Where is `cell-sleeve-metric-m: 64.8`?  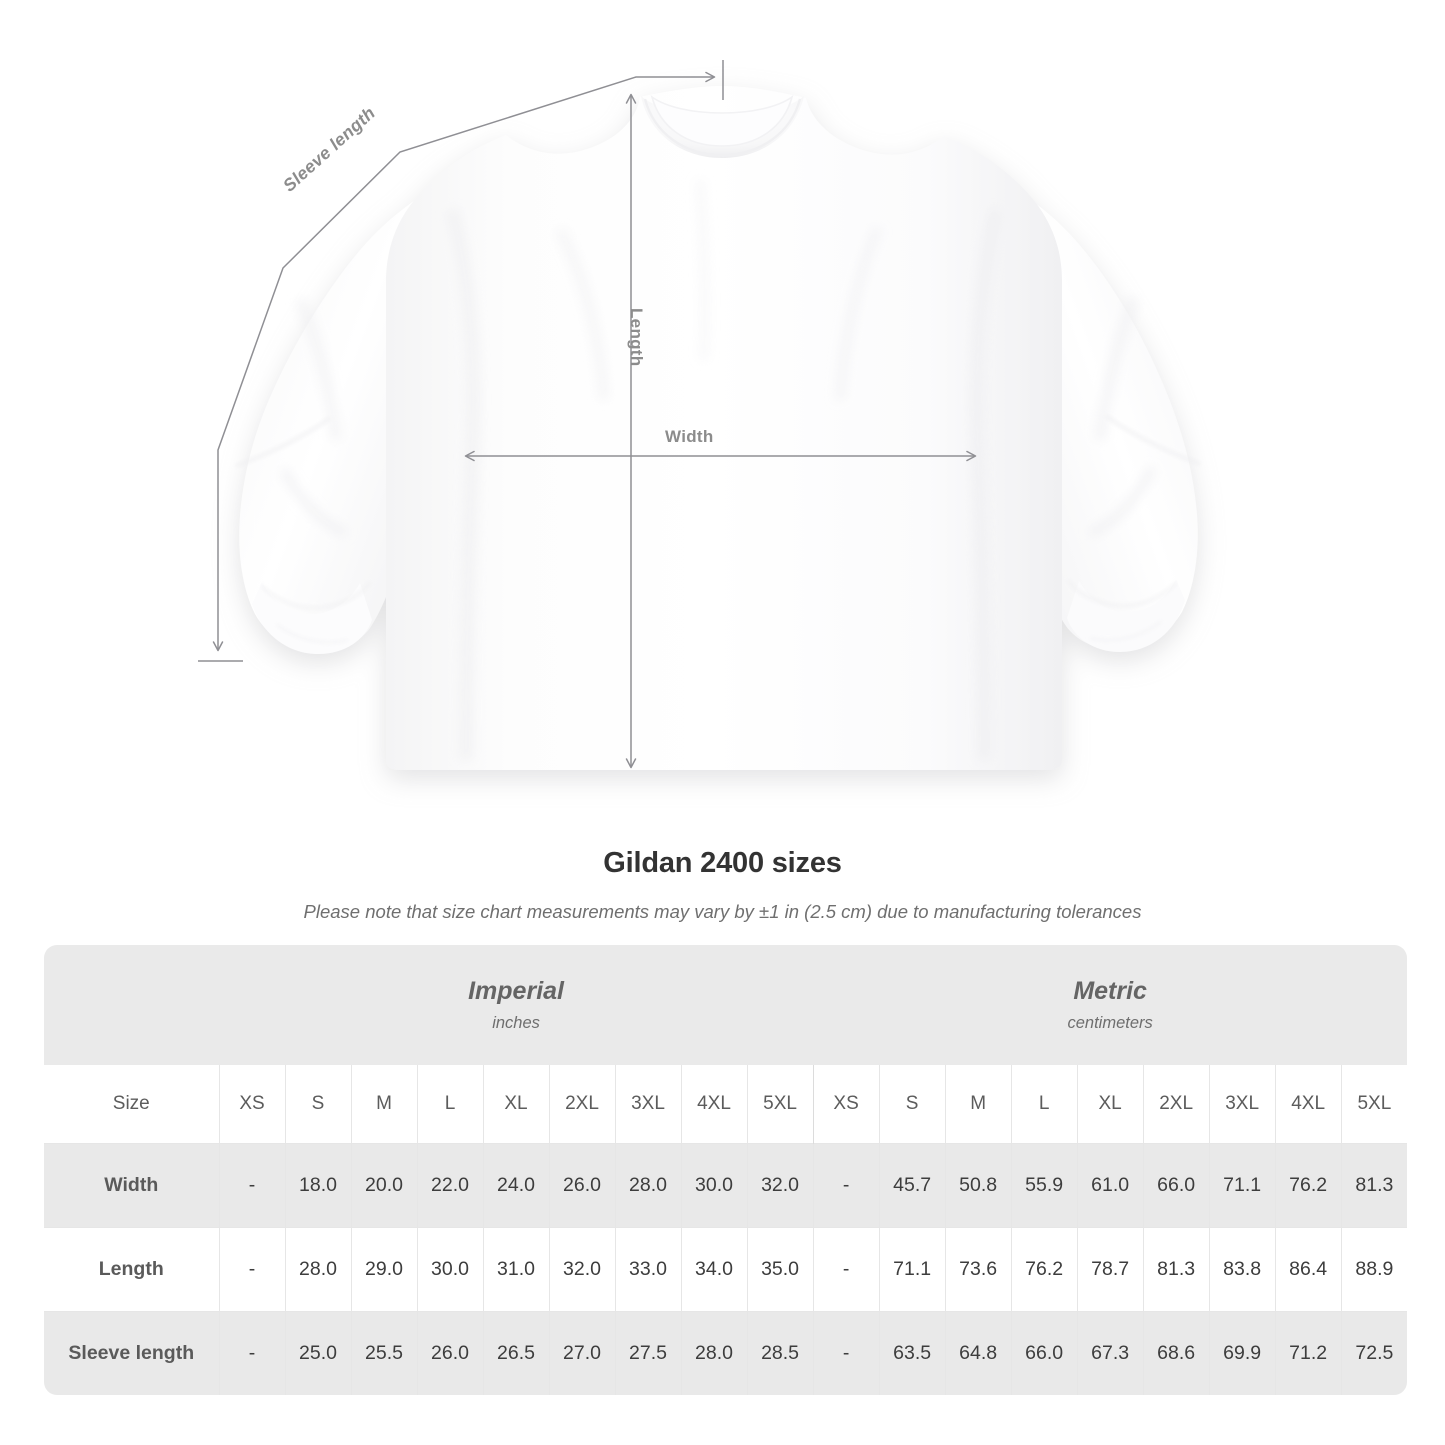
cell-sleeve-metric-m: 64.8 is located at coordinates (978, 1353).